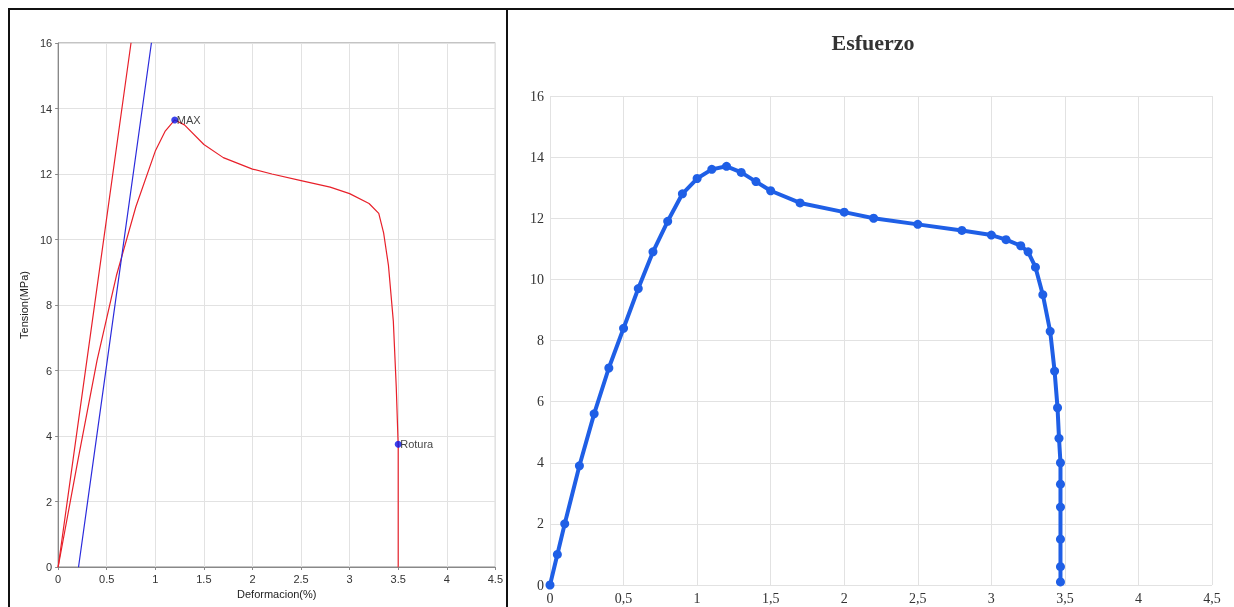  What do you see at coordinates (23, 305) in the screenshot?
I see `y-axis-title: Tension(MPa)` at bounding box center [23, 305].